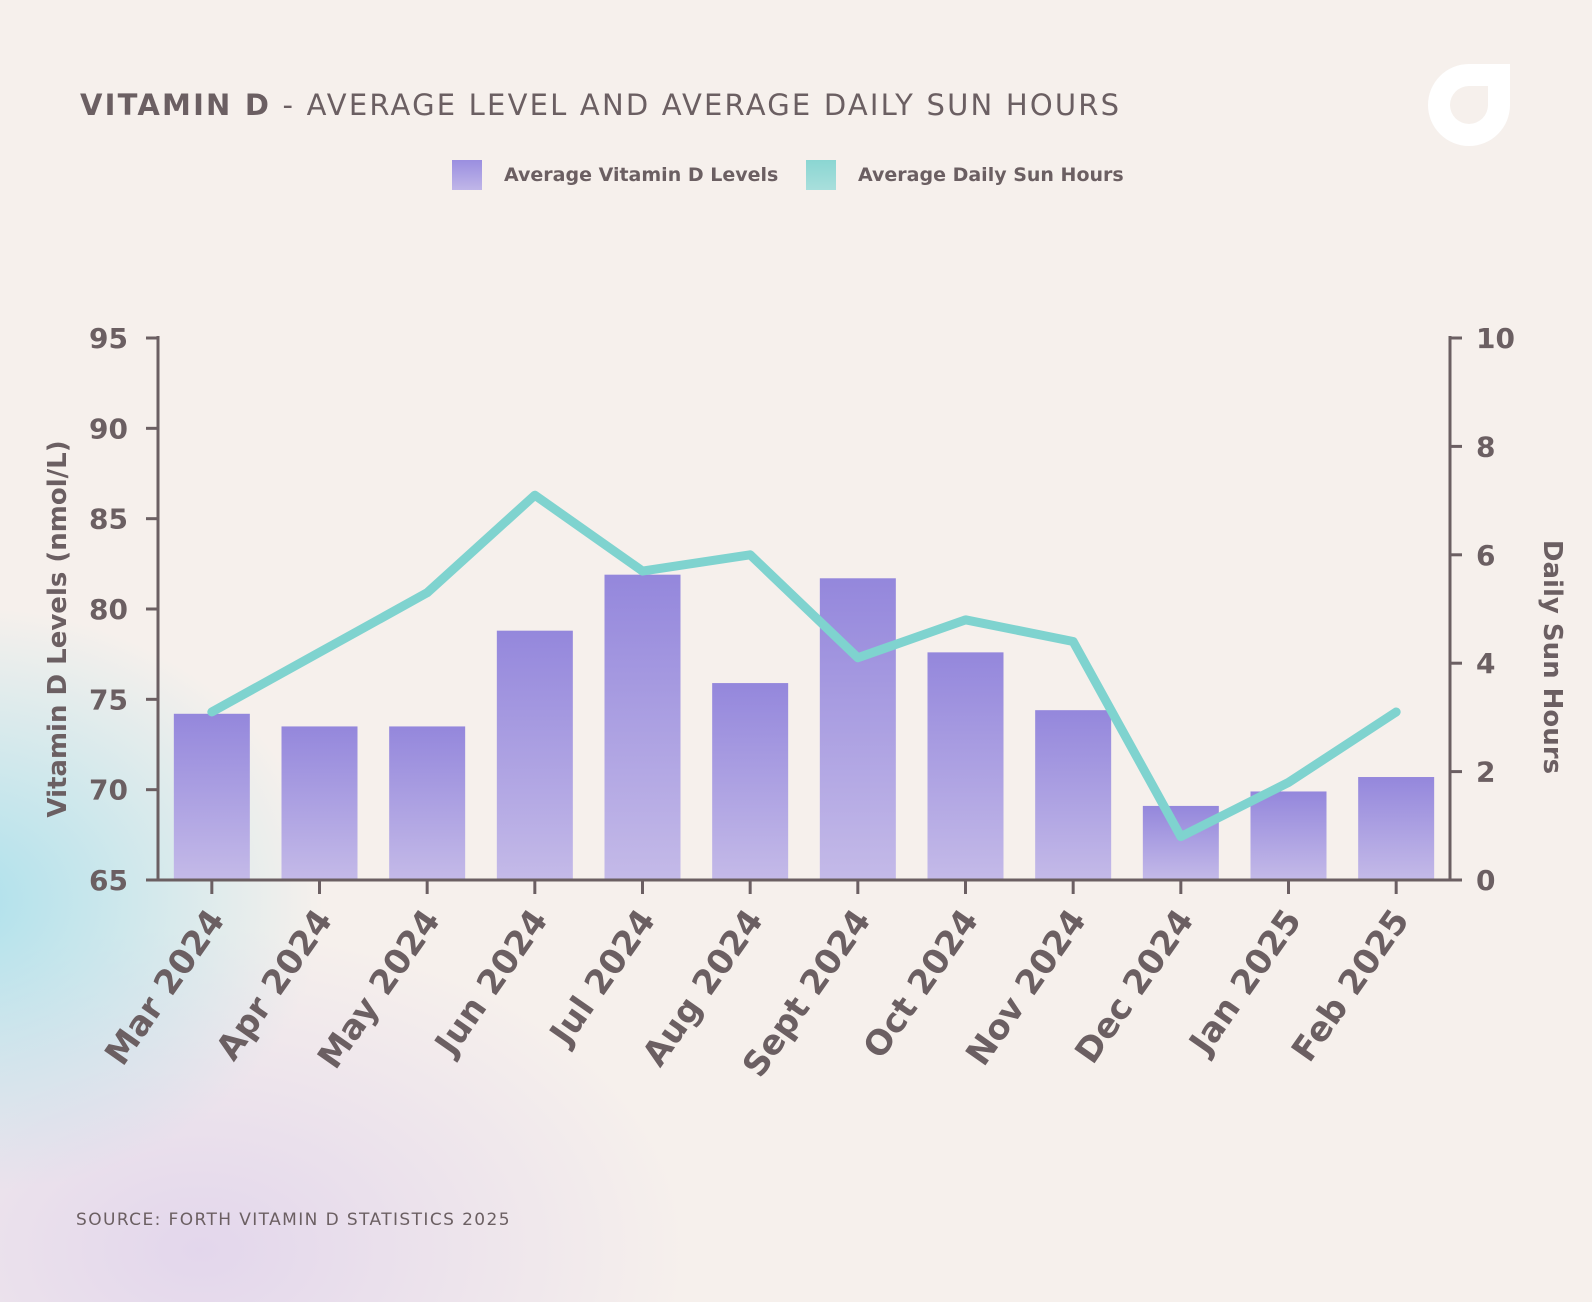 The width and height of the screenshot is (1592, 1302). Describe the element at coordinates (58, 628) in the screenshot. I see `left-axis-title: Vitamin D Levels (nmol/L)` at that location.